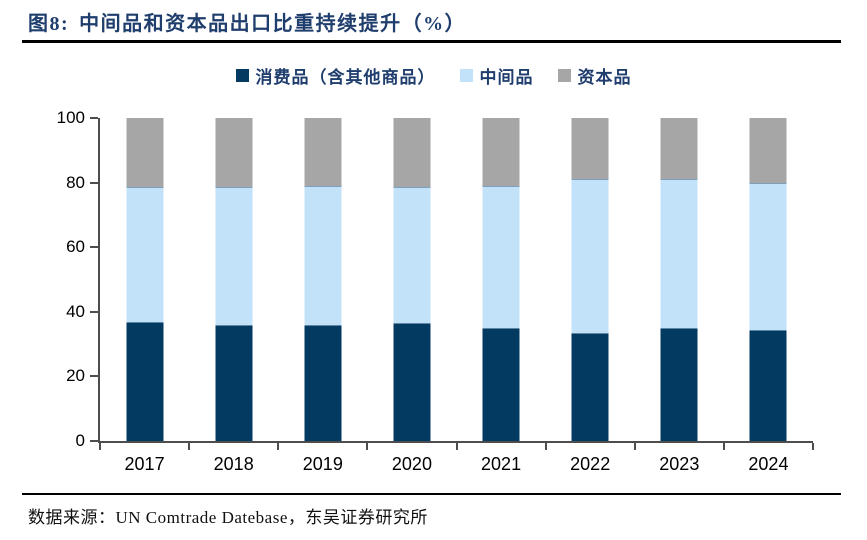 Image resolution: width=867 pixels, height=540 pixels. I want to click on figure-number: 图8:, so click(49, 24).